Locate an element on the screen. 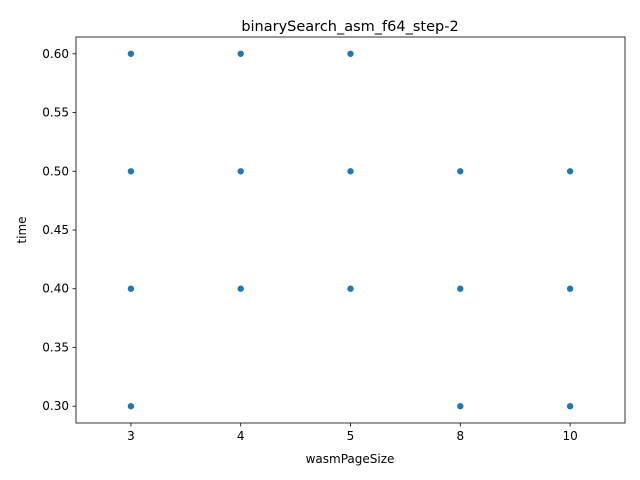 The image size is (640, 480). x-axis: 3 4 5 8 10 is located at coordinates (352, 433).